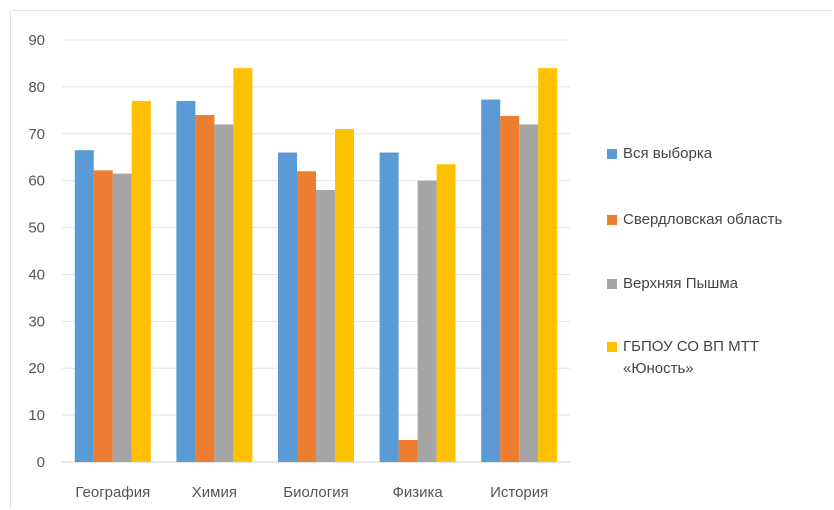  I want to click on y-tick-label: 0, so click(41, 462).